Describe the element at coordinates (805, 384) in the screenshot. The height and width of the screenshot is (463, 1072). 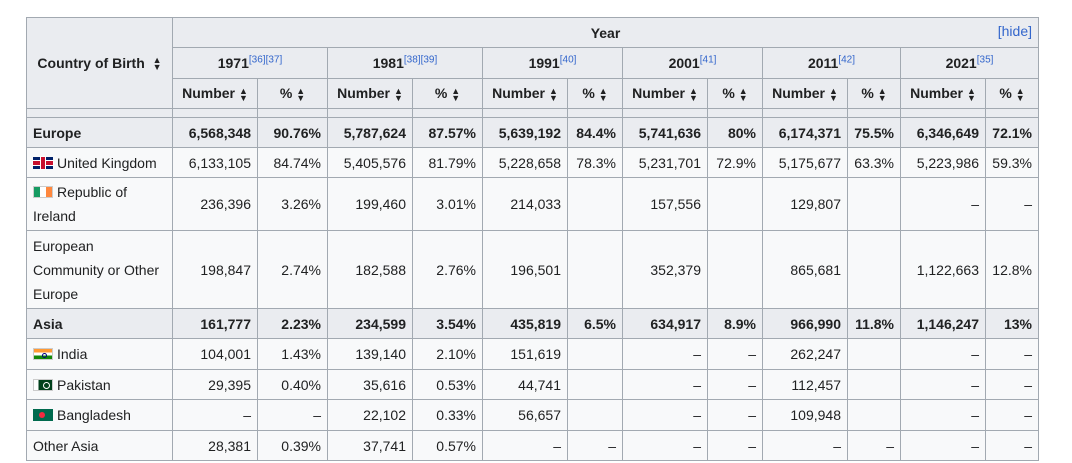
I see `number-cell: 112,457` at that location.